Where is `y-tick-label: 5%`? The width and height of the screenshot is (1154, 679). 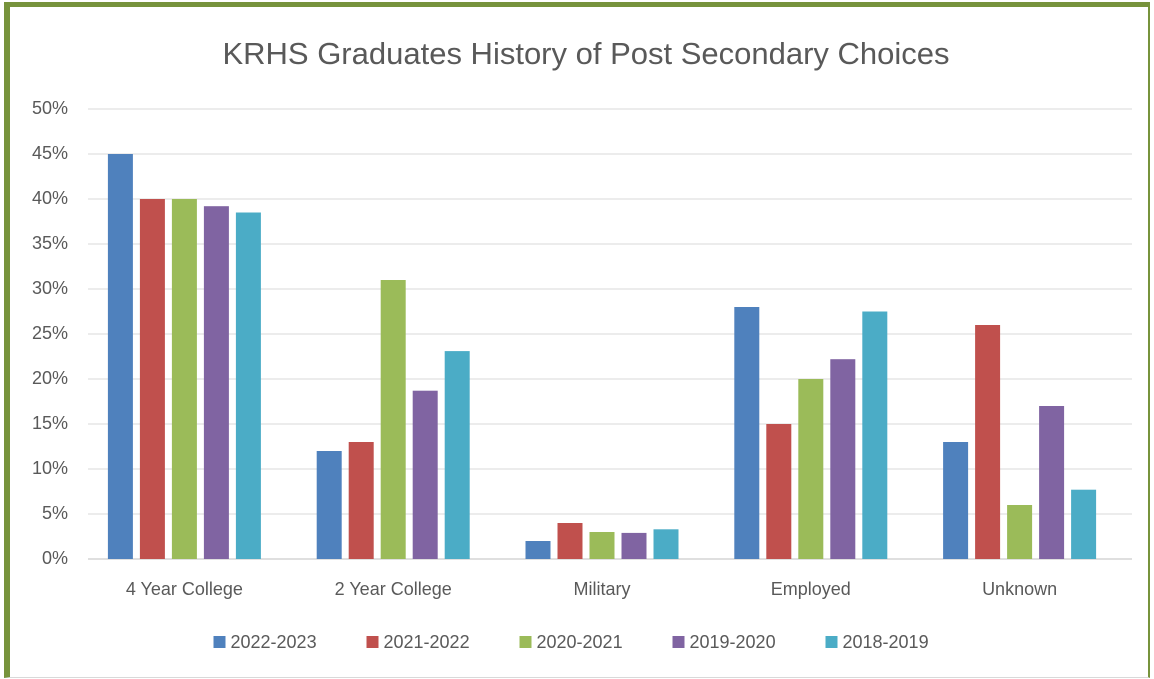
y-tick-label: 5% is located at coordinates (55, 513).